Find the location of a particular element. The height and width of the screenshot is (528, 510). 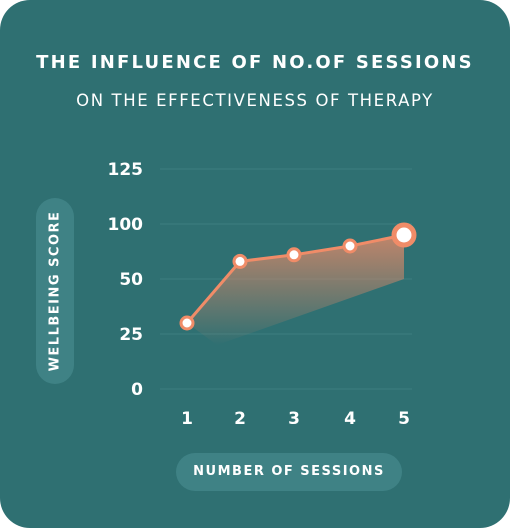

chart-subtitle: ON THE EFFECTIVENESS OF THERAPY is located at coordinates (255, 100).